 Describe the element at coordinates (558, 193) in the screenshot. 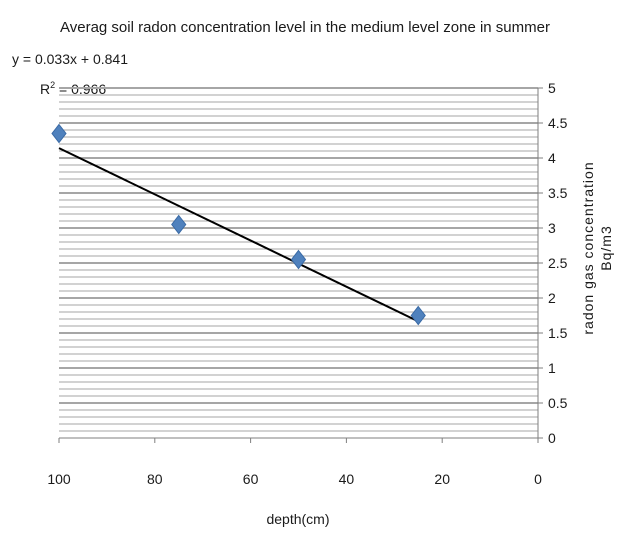

I see `y-tick-label: 3.5` at that location.